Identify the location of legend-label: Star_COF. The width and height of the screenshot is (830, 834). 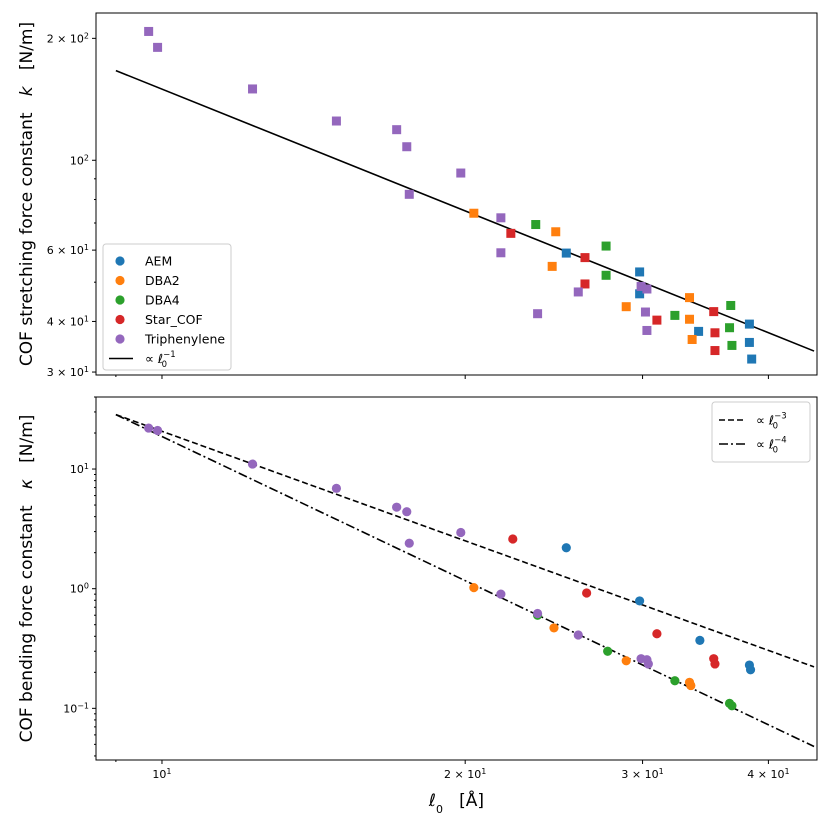
(174, 319).